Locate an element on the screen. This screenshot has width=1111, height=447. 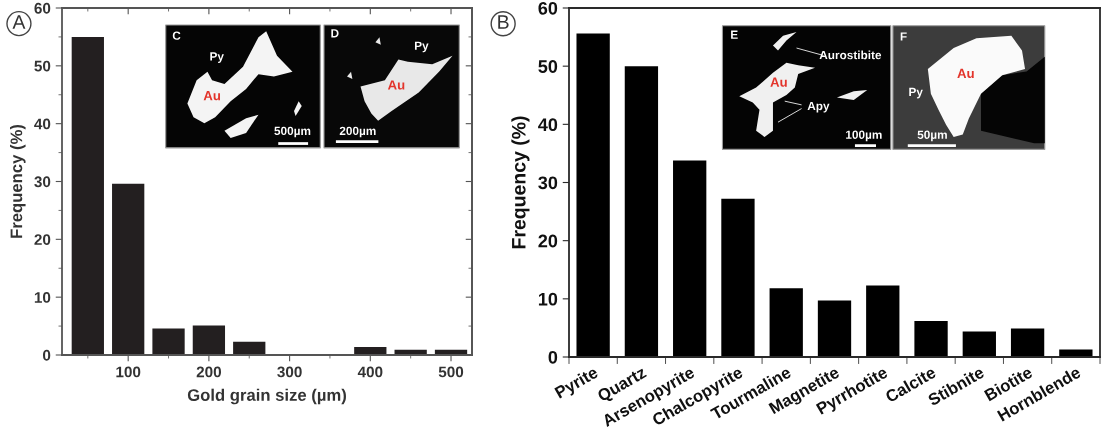
annotation: Aurostibite is located at coordinates (850, 55).